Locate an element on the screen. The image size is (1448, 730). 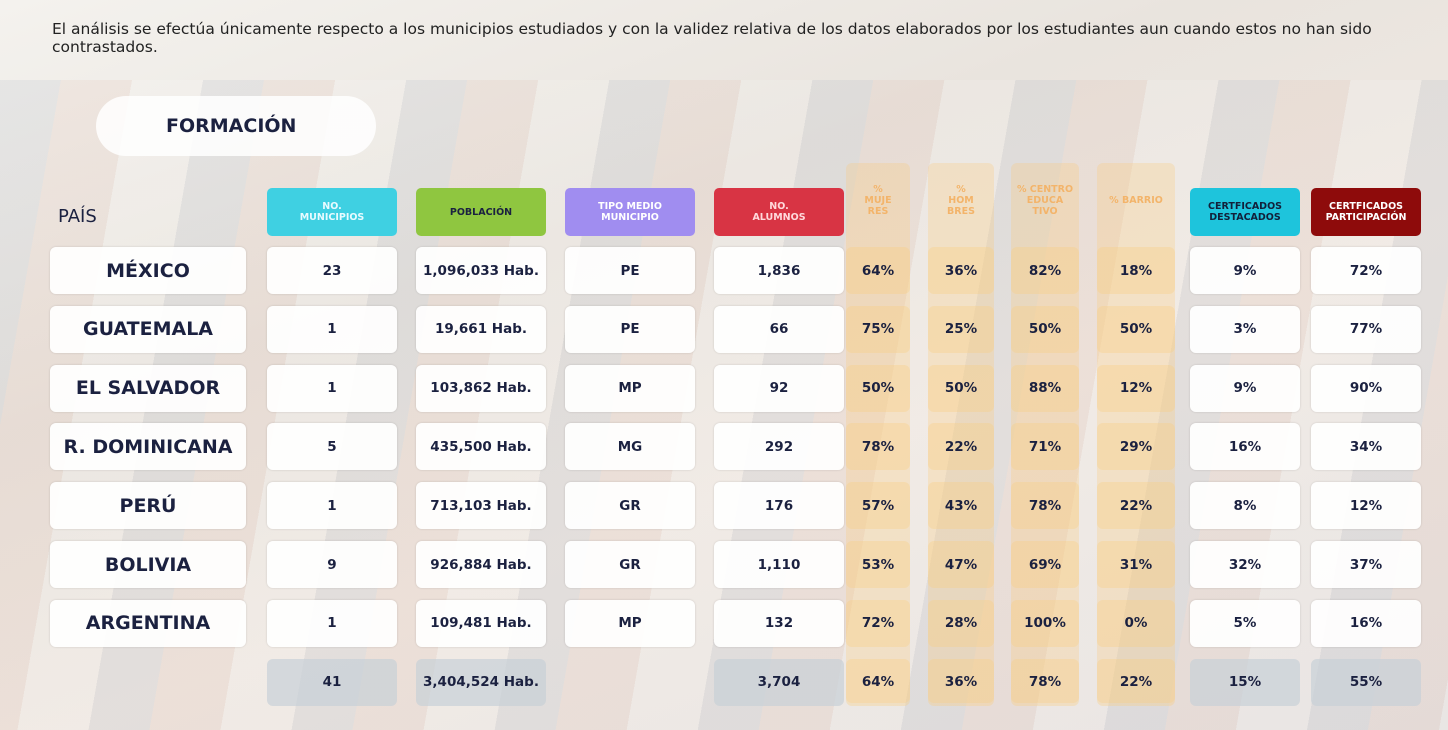
header-line: PARTICIPACIÓN is located at coordinates (1366, 217).